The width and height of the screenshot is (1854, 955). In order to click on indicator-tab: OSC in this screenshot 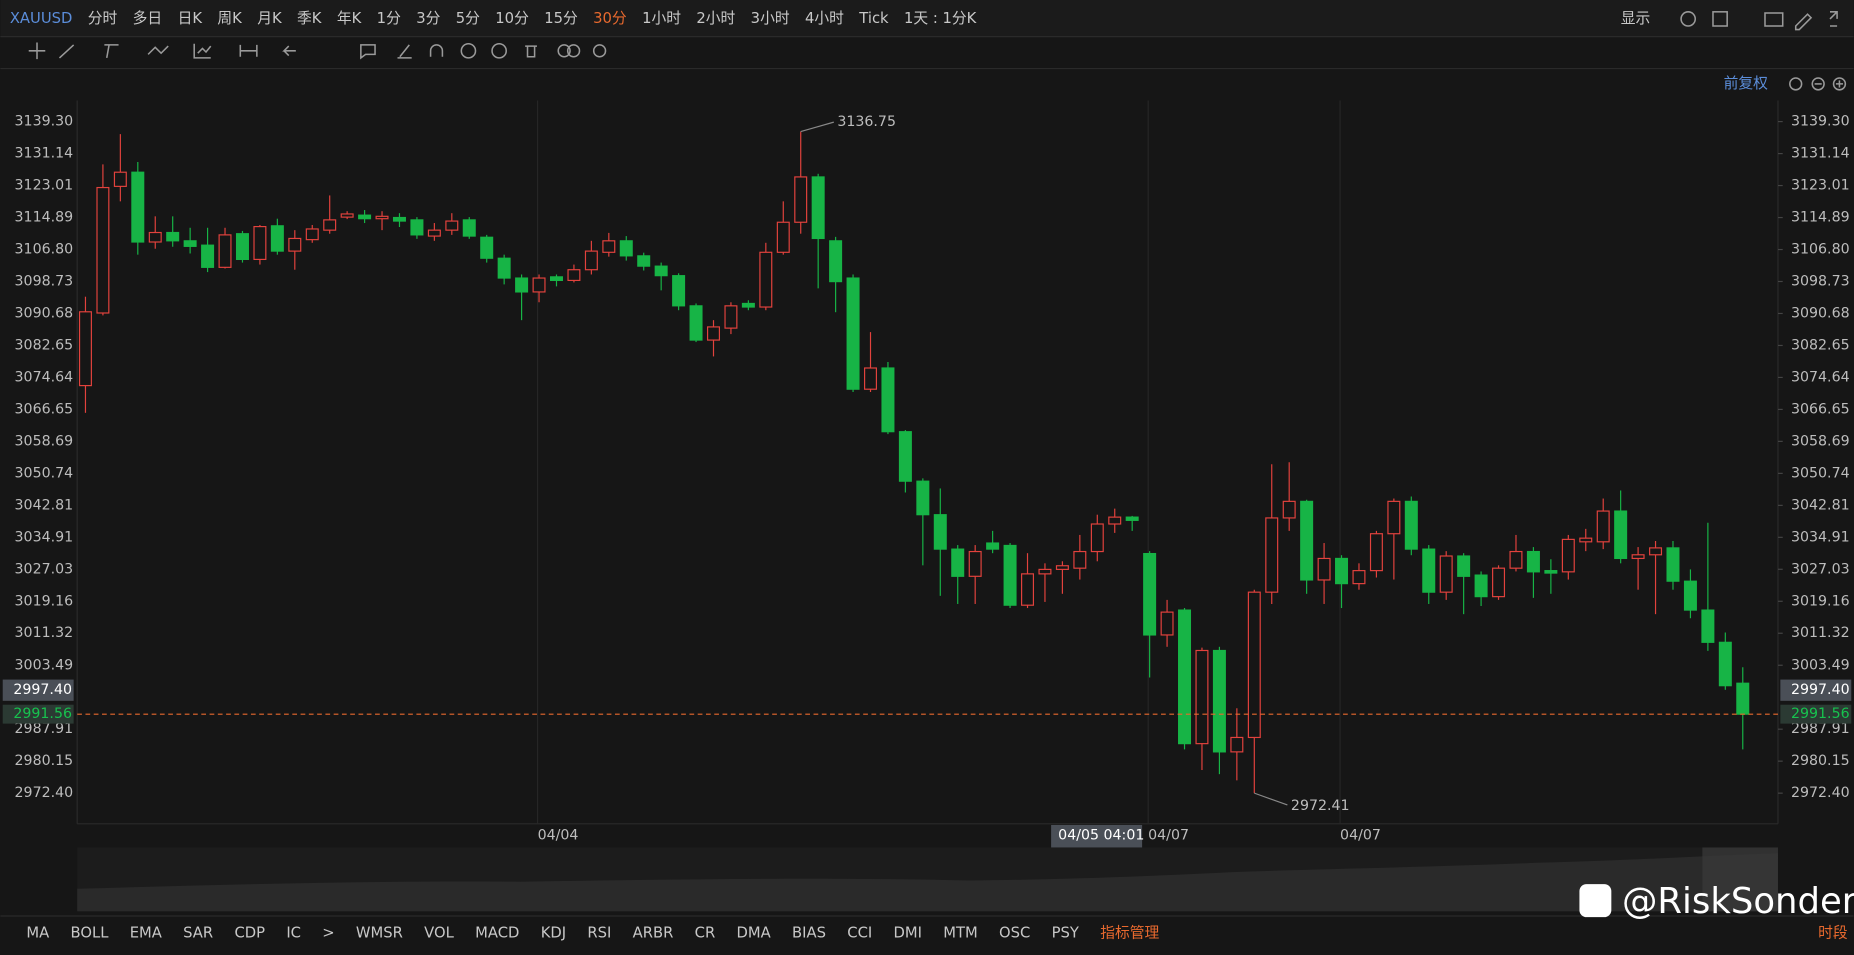, I will do `click(1014, 933)`.